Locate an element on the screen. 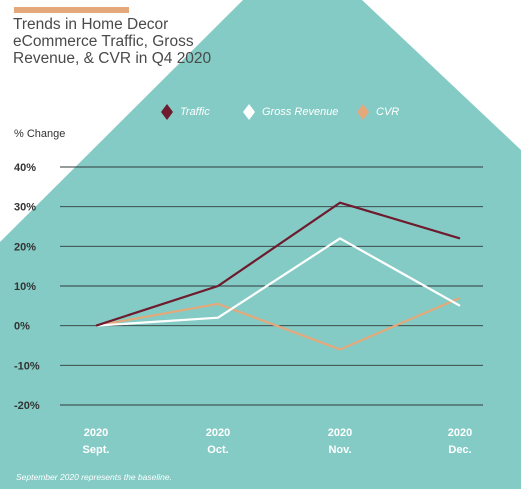  x-tick-month: Nov. is located at coordinates (339, 450).